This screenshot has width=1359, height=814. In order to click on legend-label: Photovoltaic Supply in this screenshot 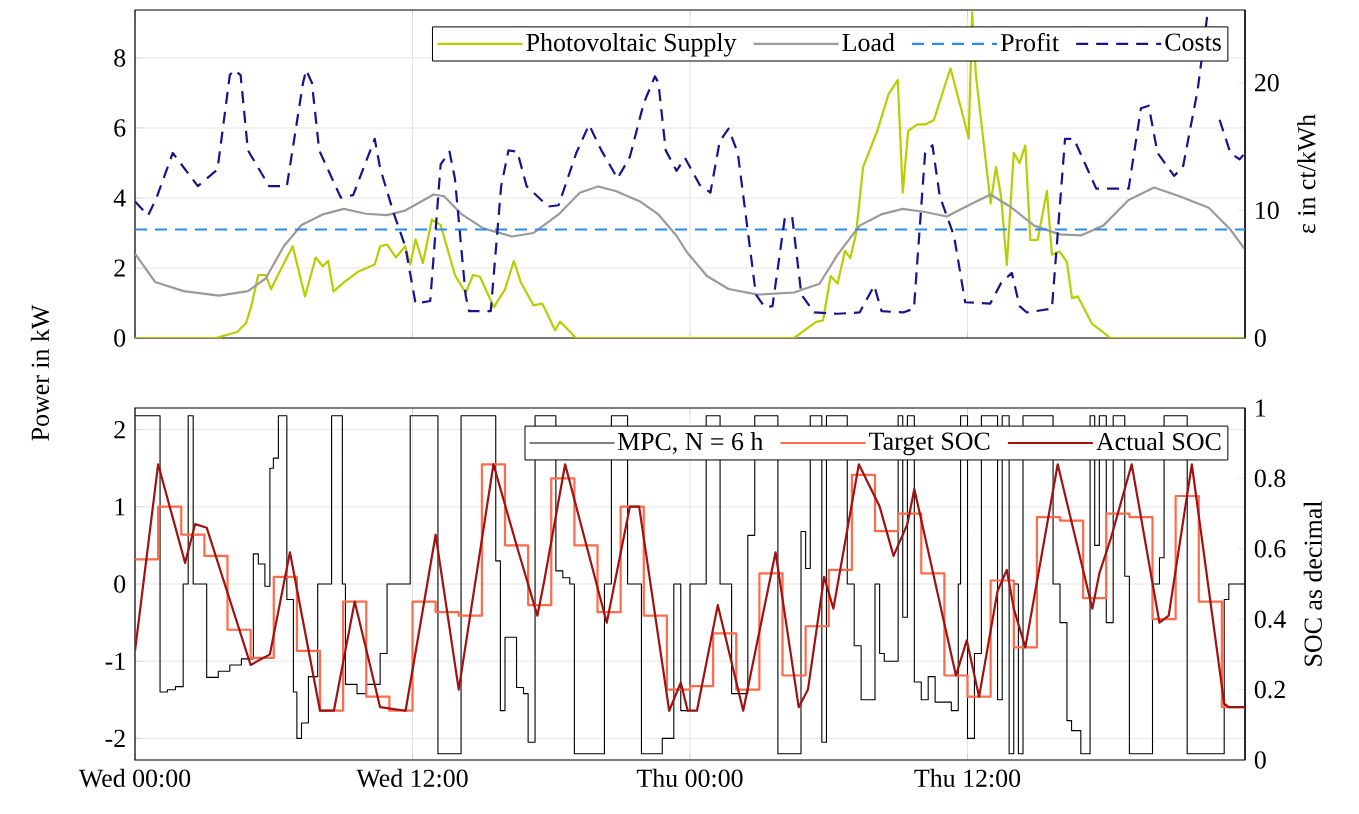, I will do `click(631, 45)`.